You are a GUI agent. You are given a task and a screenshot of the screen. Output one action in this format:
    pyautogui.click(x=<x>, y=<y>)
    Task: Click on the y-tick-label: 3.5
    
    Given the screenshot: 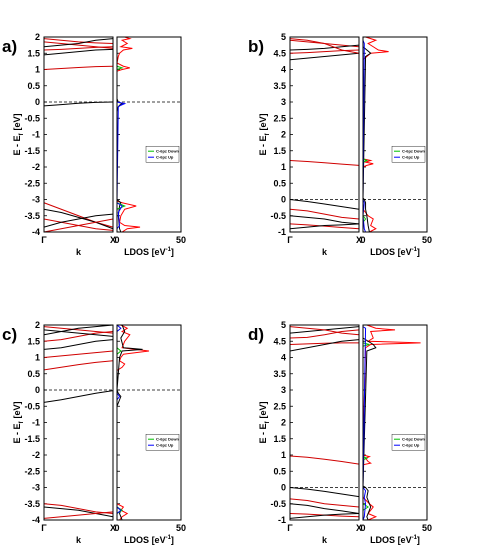 What is the action you would take?
    pyautogui.click(x=279, y=374)
    